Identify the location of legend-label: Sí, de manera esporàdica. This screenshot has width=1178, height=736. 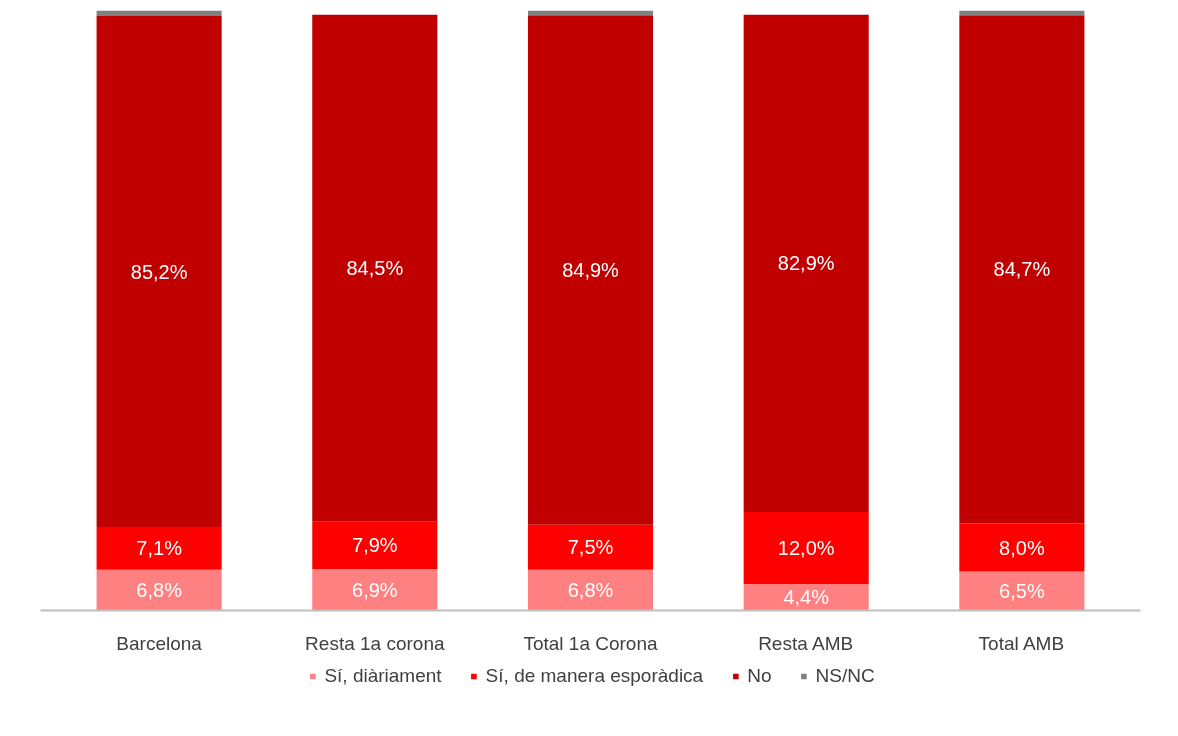
(594, 676).